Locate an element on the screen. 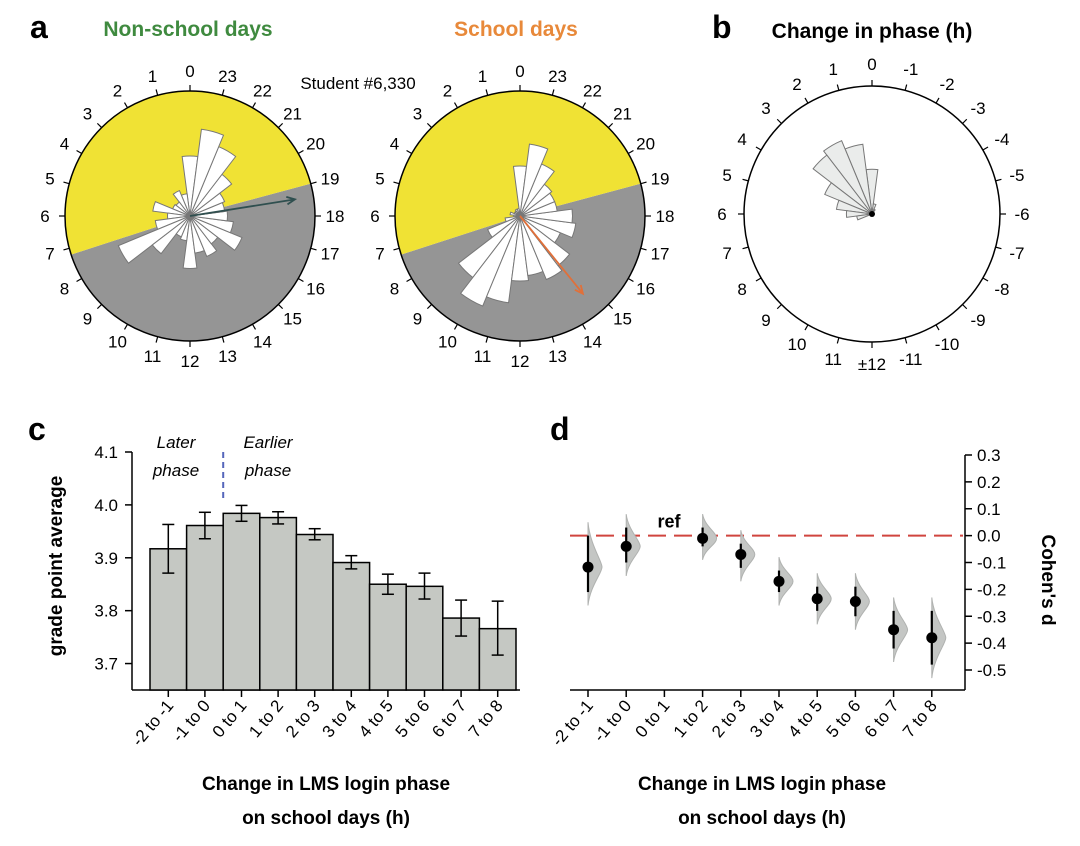  non-school-hour-label: 9 is located at coordinates (87, 319).